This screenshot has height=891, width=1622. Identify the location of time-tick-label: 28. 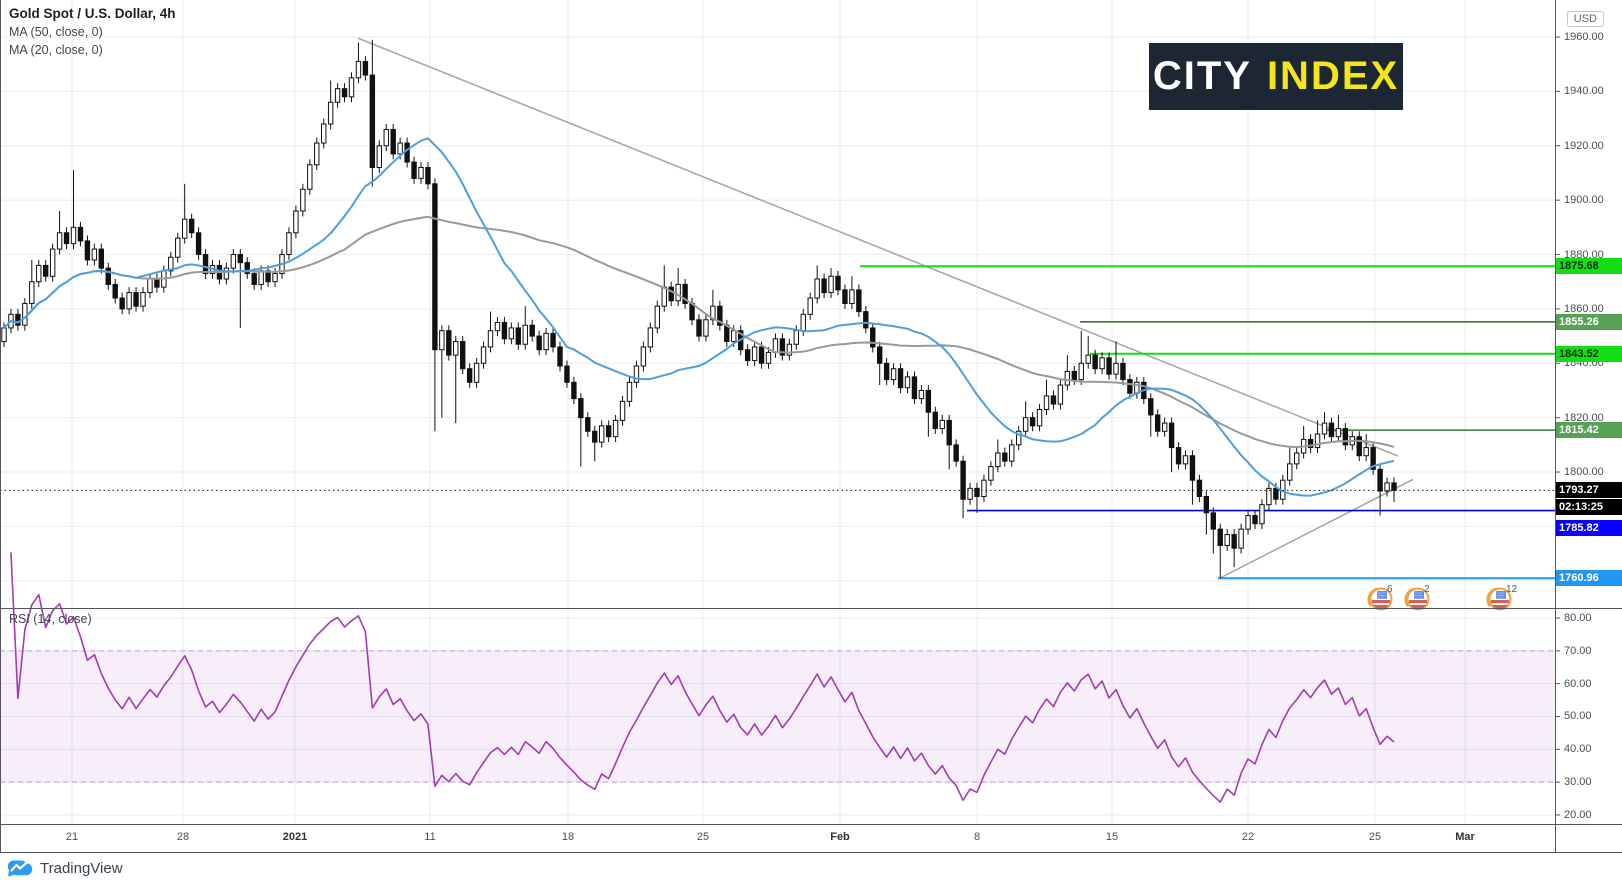
(183, 837).